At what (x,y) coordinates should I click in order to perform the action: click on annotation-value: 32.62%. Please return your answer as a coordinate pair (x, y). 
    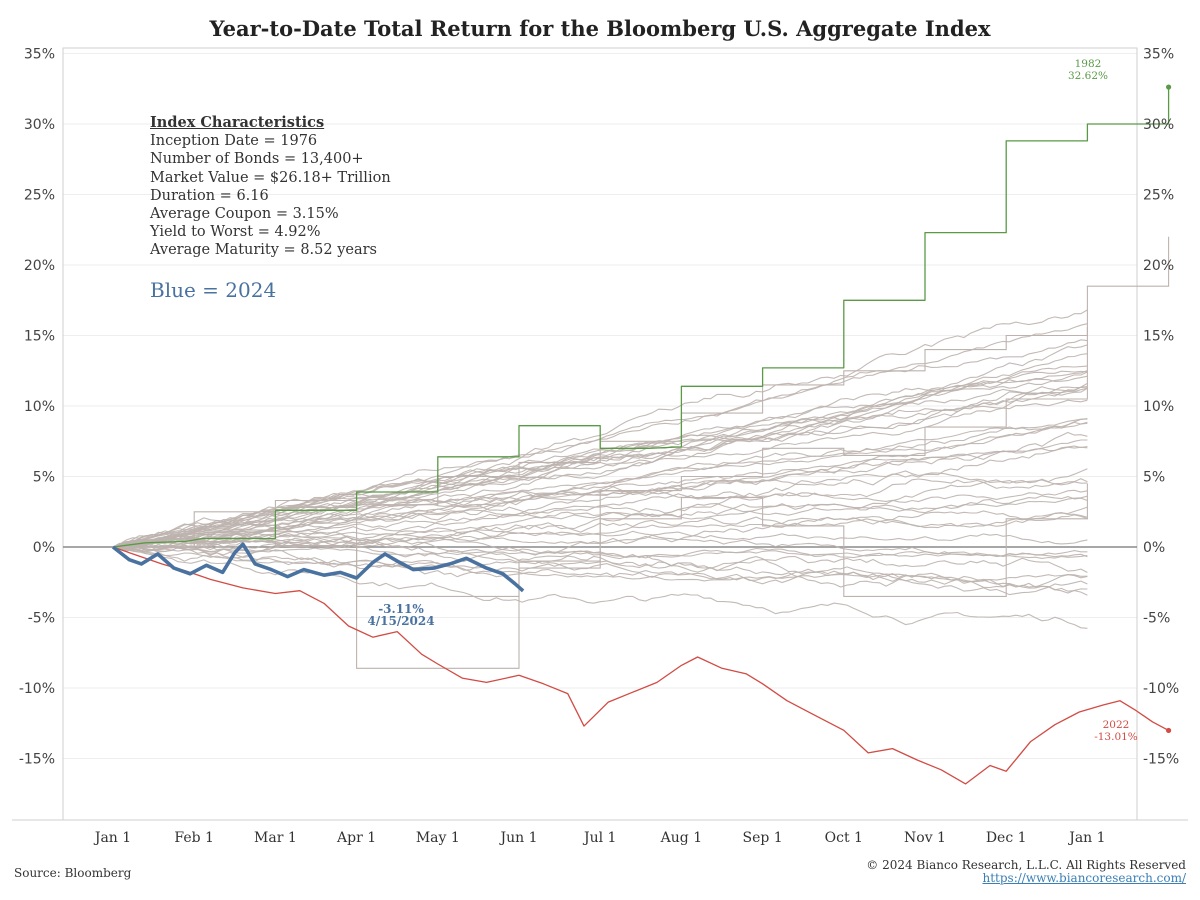
    Looking at the image, I should click on (1088, 76).